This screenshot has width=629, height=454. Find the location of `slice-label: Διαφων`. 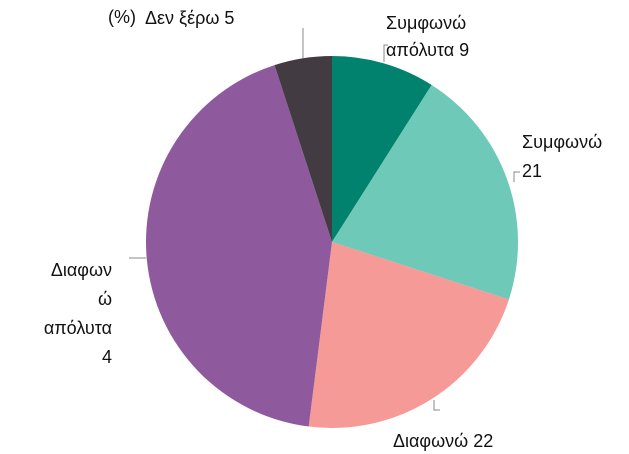

slice-label: Διαφων is located at coordinates (81, 270).